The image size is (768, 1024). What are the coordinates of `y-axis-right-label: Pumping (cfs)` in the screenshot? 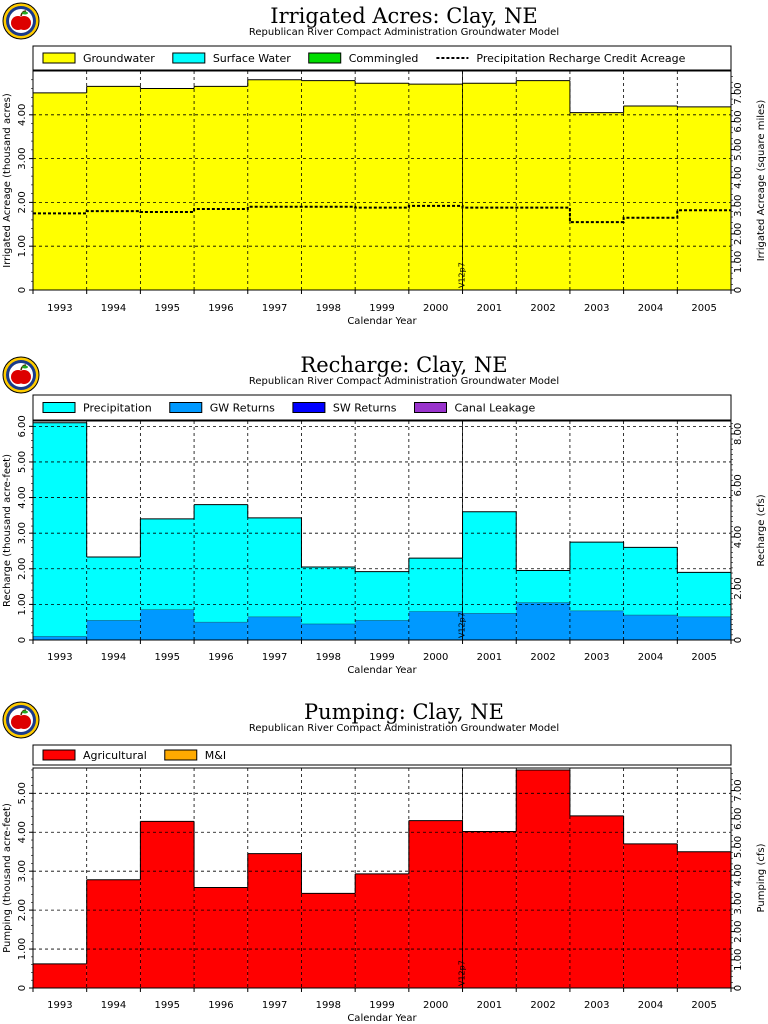 It's located at (761, 877).